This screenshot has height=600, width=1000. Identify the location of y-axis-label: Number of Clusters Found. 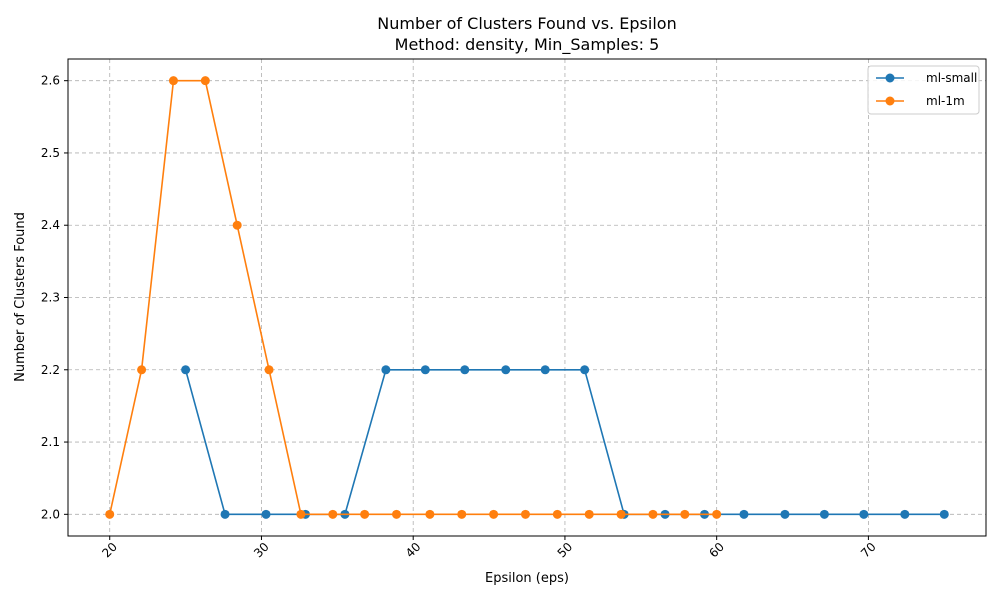
(20, 297).